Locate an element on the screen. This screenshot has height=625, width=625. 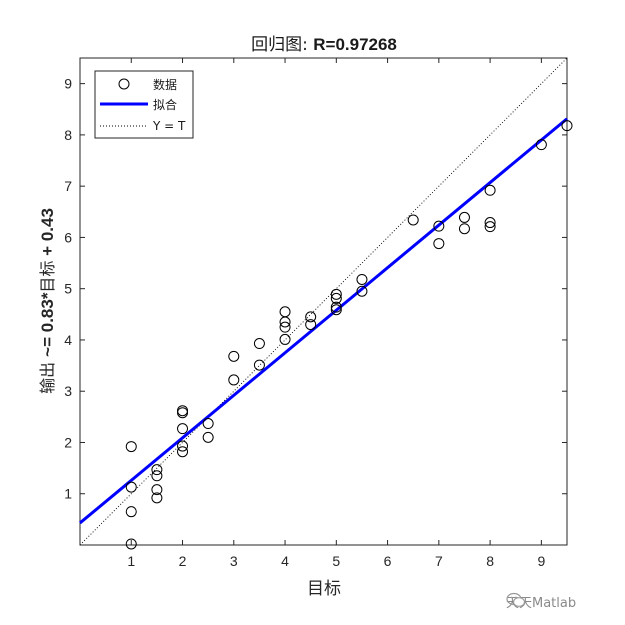
x-tick-label: 5 is located at coordinates (336, 561).